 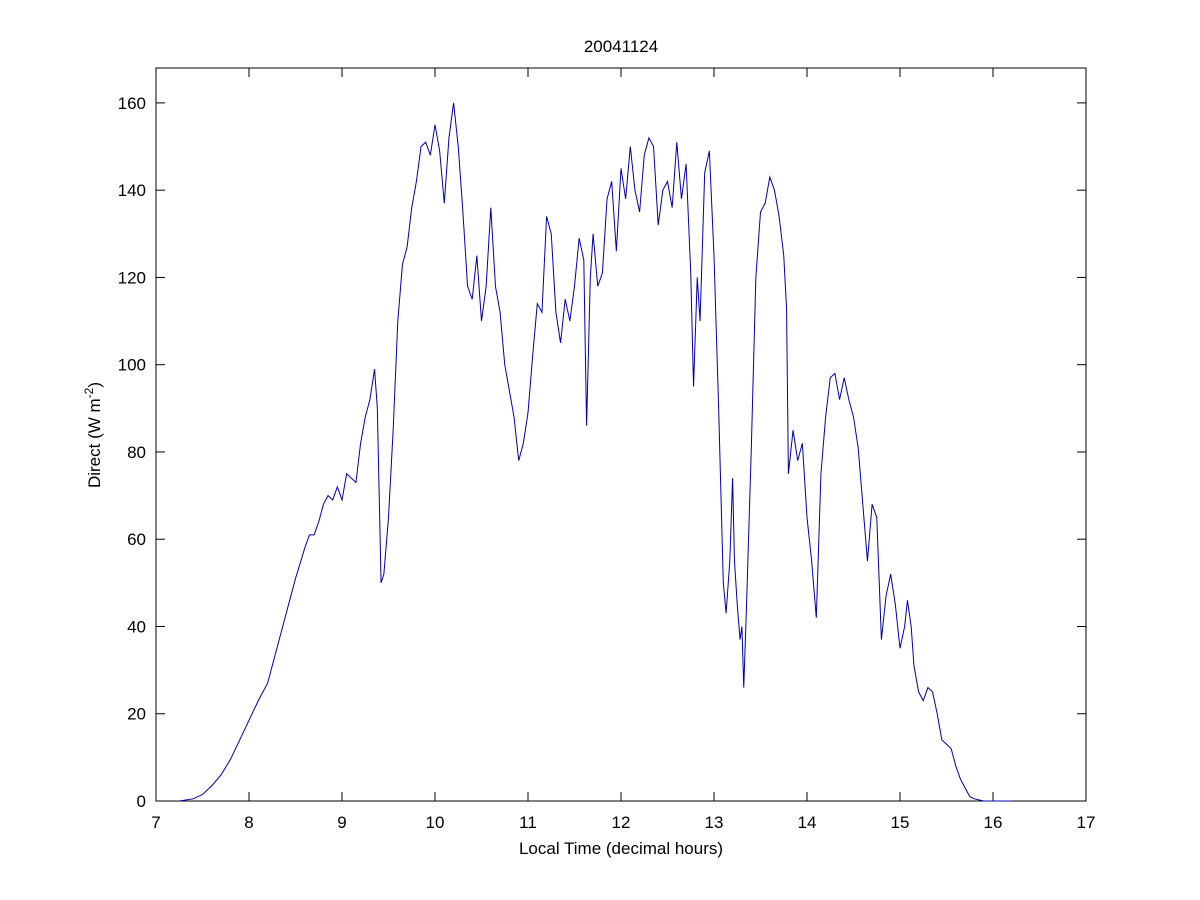 What do you see at coordinates (132, 365) in the screenshot?
I see `y-tick-label: 100` at bounding box center [132, 365].